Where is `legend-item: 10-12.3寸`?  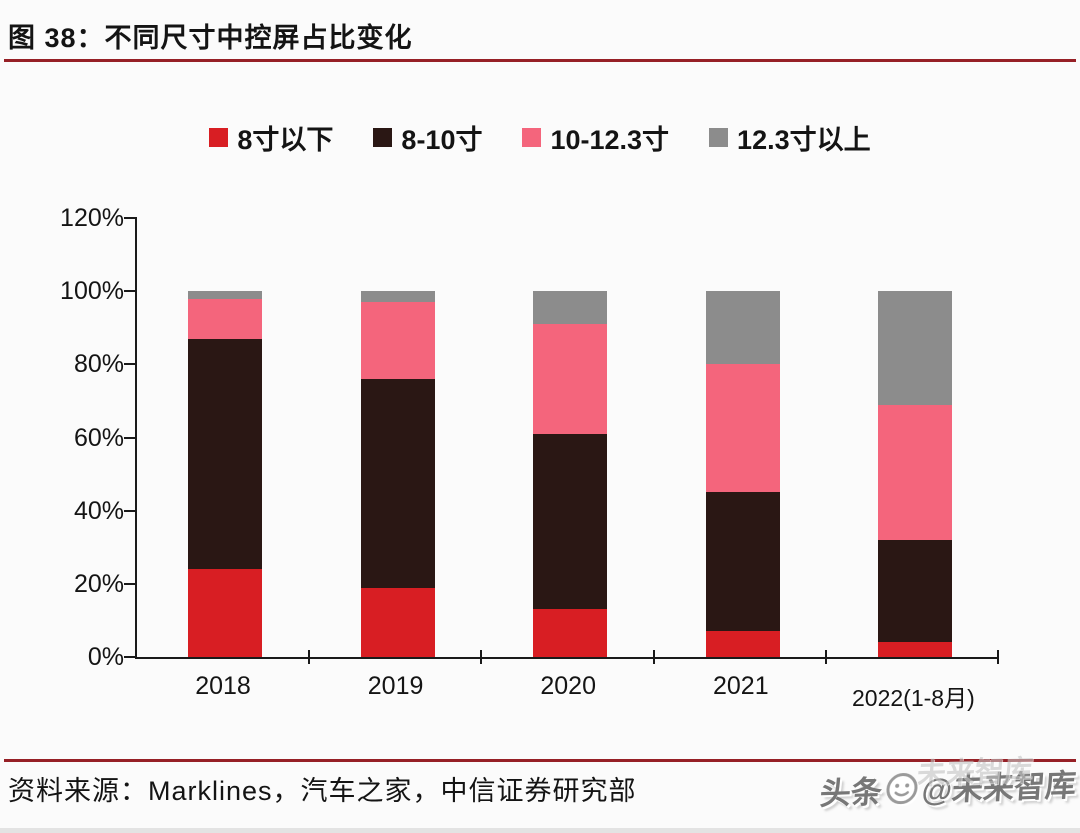 legend-item: 10-12.3寸 is located at coordinates (595, 137).